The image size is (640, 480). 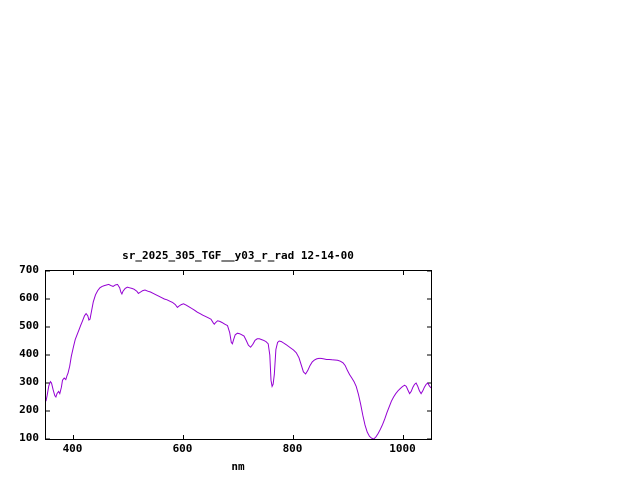 What do you see at coordinates (292, 448) in the screenshot?
I see `x-tick-label: 800` at bounding box center [292, 448].